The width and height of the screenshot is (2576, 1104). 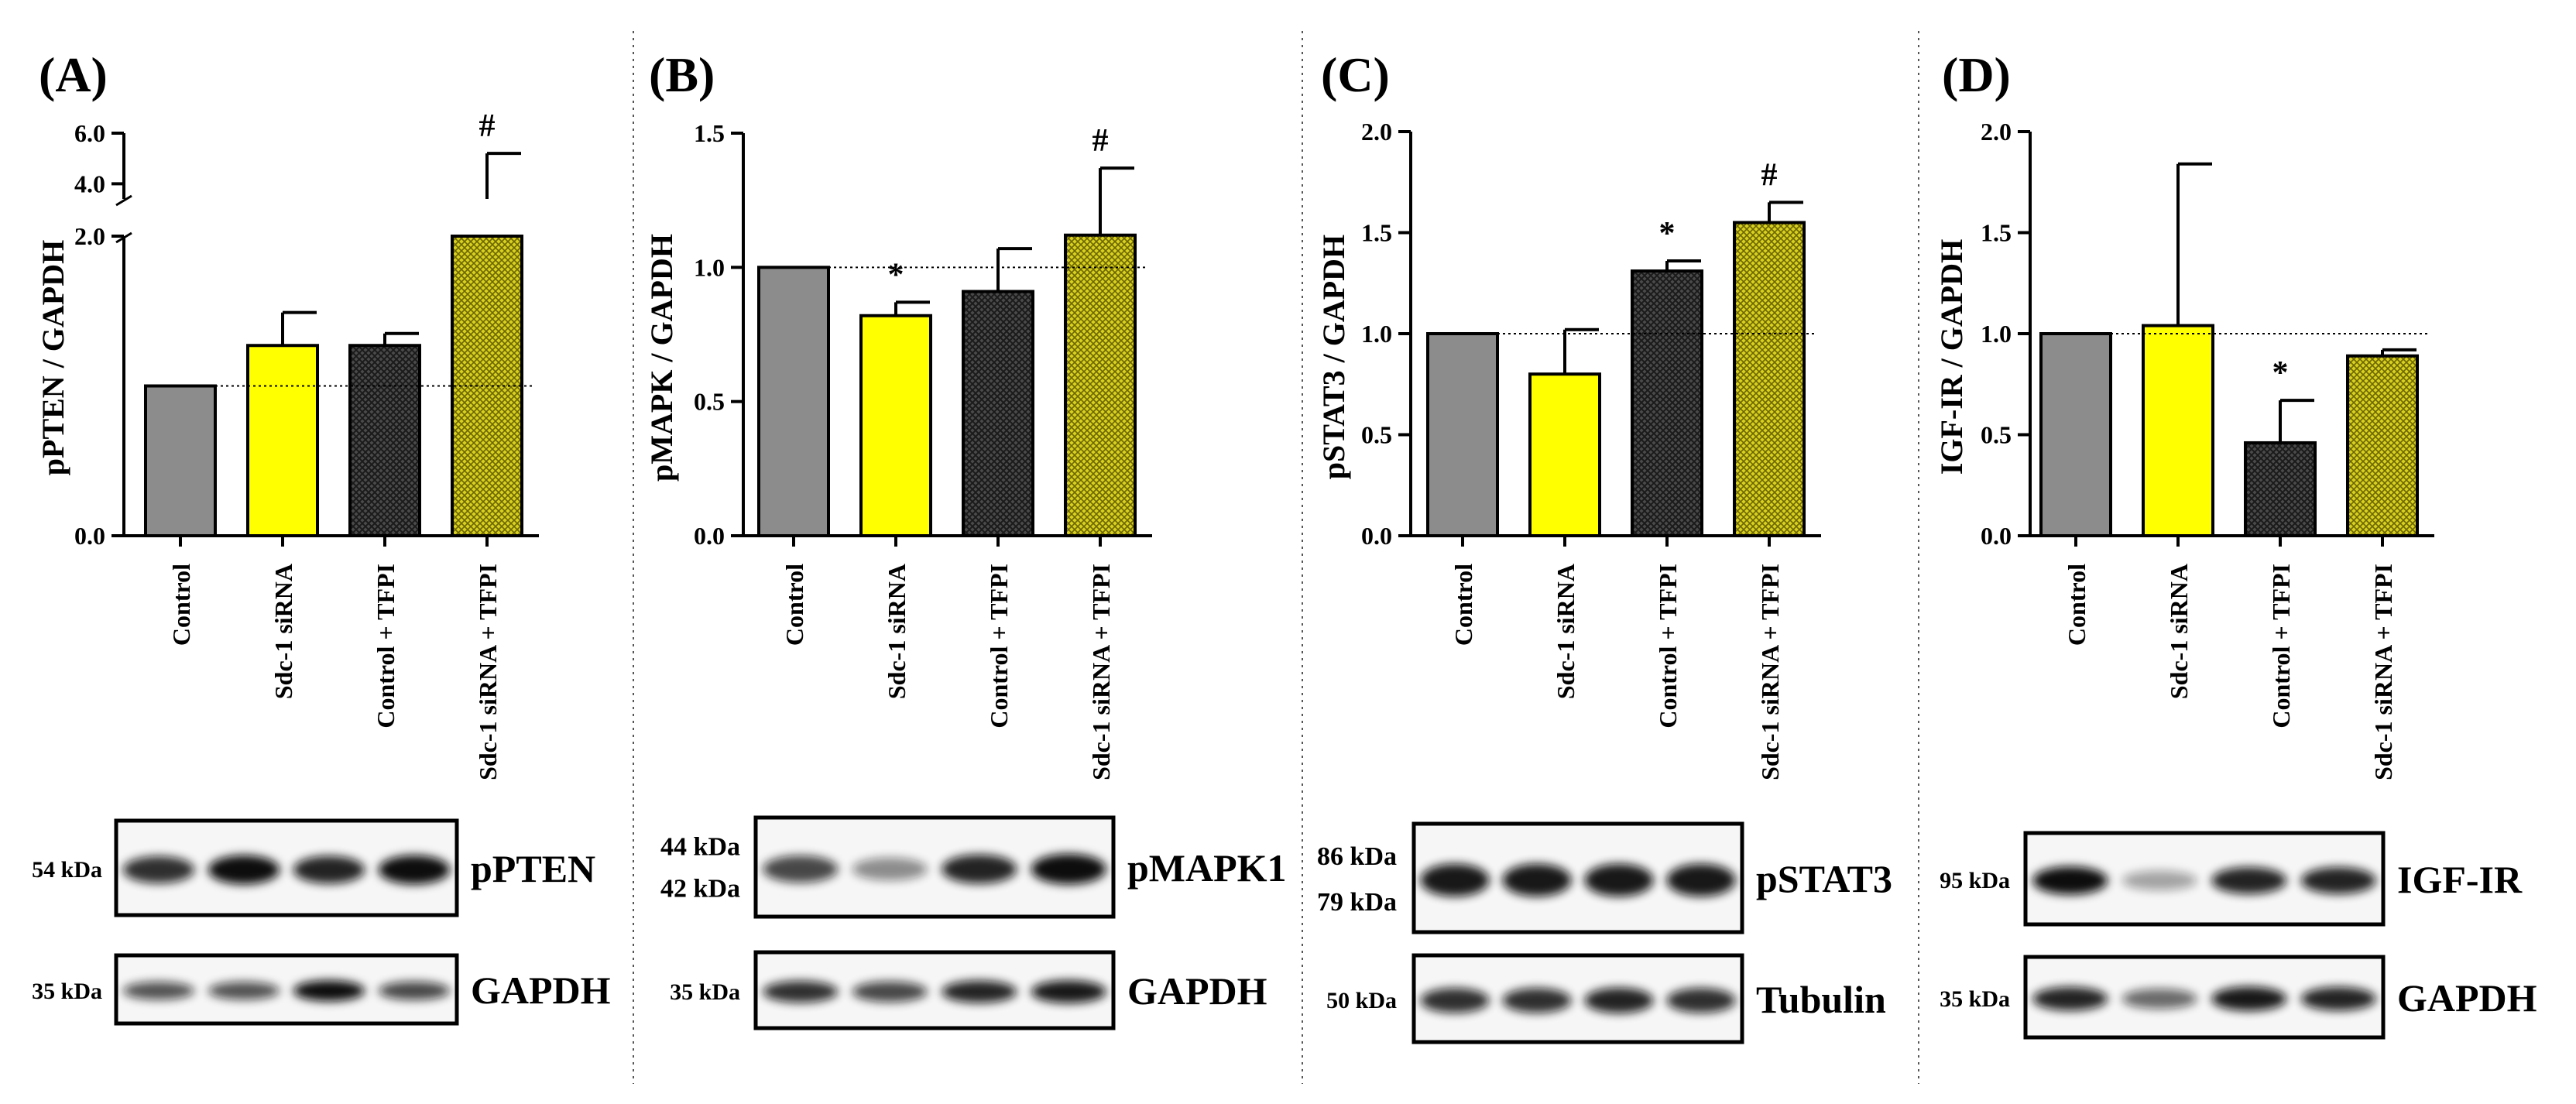 I want to click on blot-igf-ir: IGF-IR 95 kDa, so click(x=2231, y=879).